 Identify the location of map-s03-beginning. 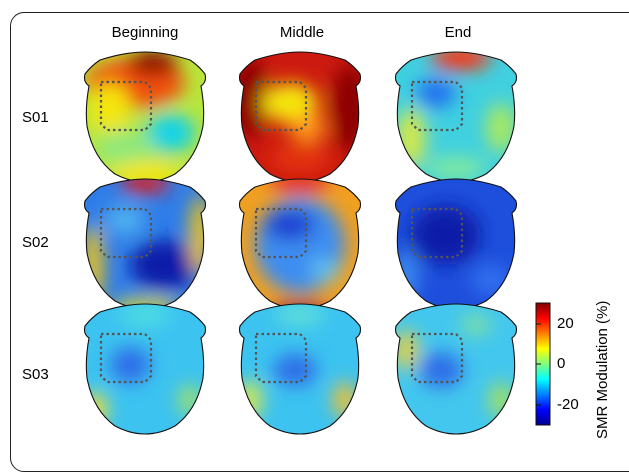
(145, 369).